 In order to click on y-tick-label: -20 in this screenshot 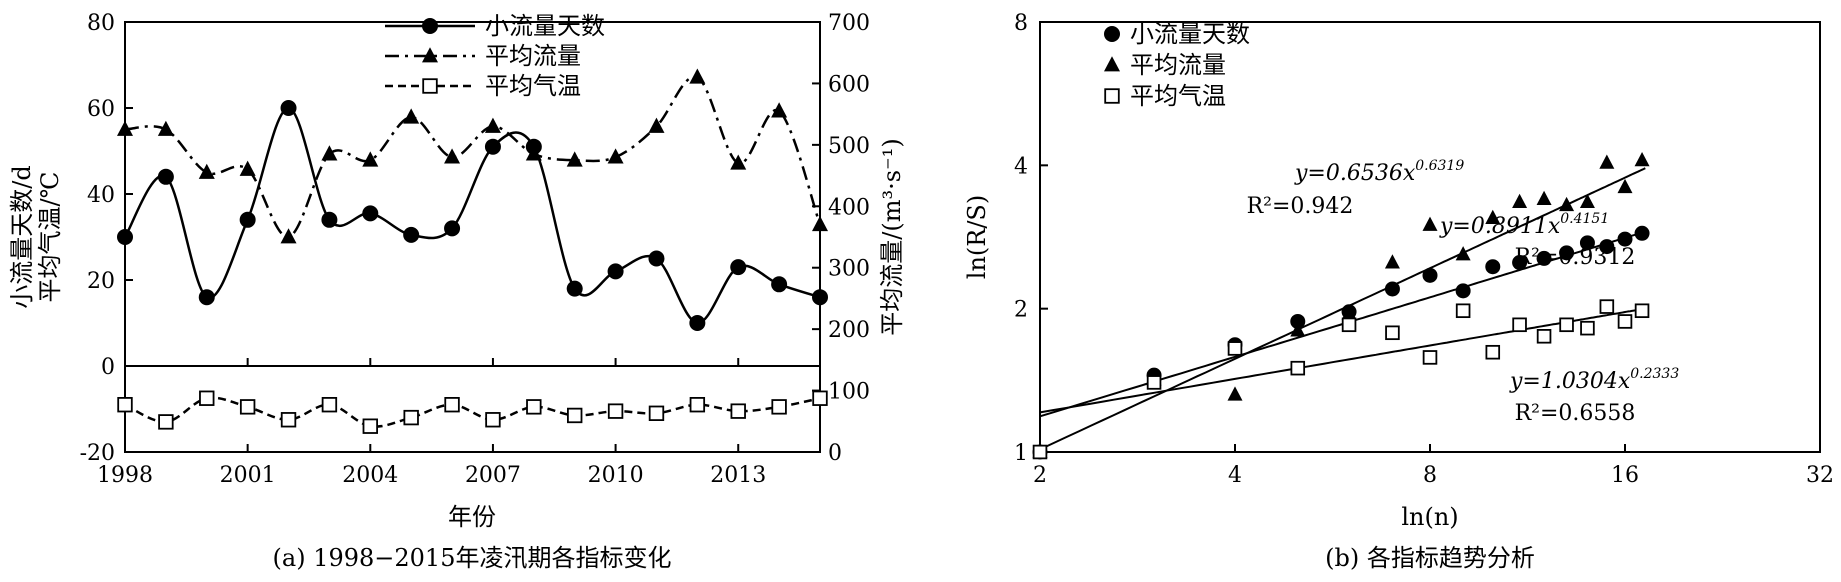, I will do `click(97, 453)`.